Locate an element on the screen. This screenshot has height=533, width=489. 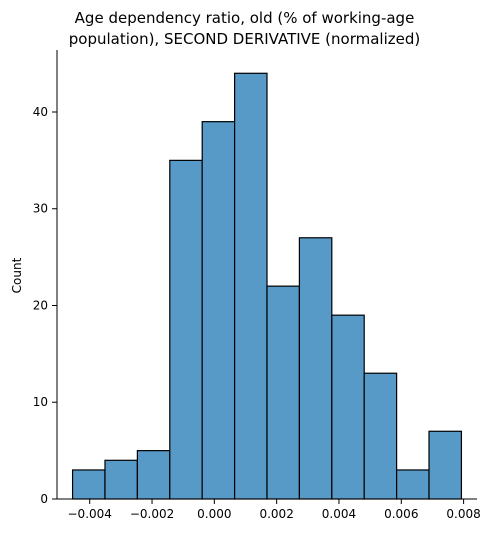
y-tick-label: 30 is located at coordinates (40, 209).